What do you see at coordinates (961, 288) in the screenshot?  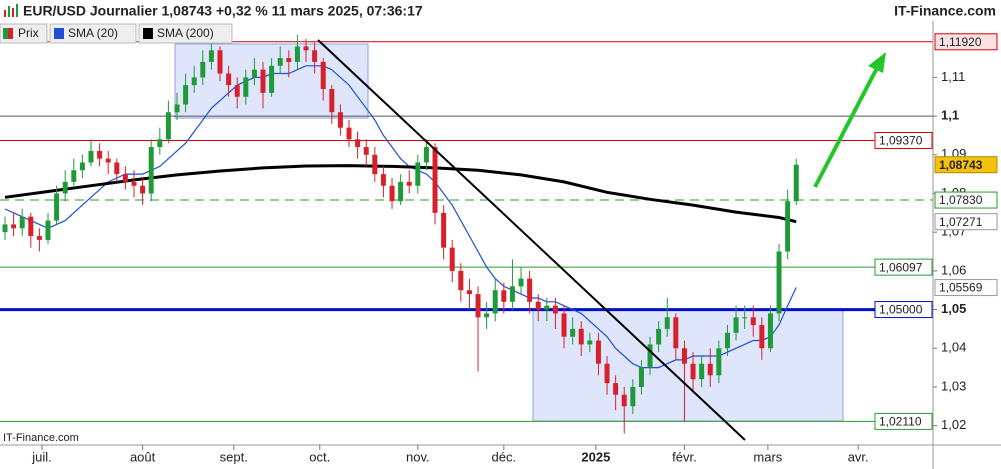 I see `value-label: 1,05569` at bounding box center [961, 288].